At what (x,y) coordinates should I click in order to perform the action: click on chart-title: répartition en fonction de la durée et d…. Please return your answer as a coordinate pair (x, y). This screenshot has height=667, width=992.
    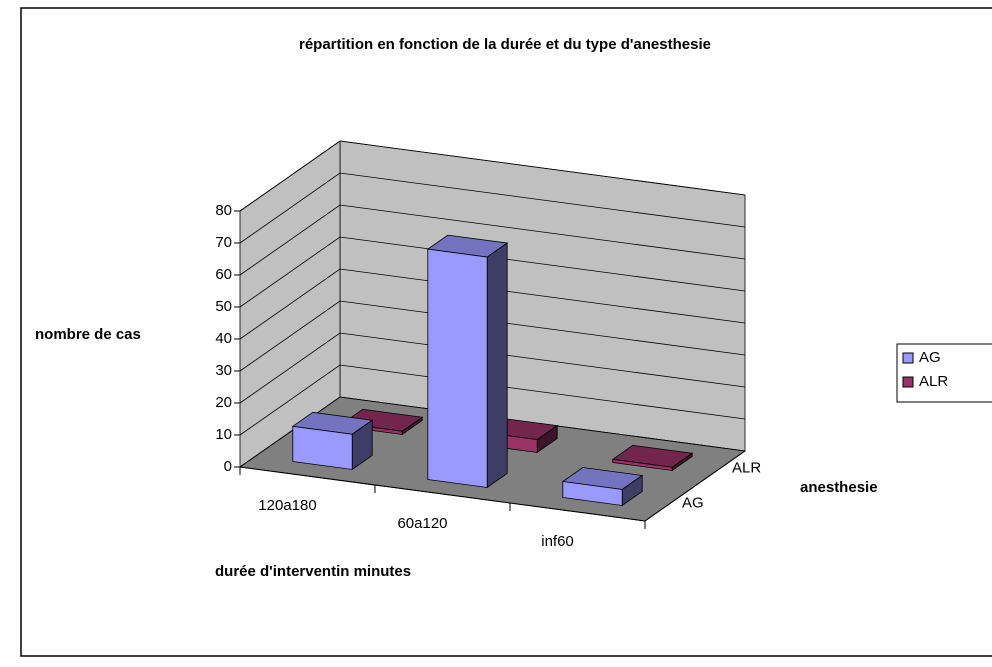
    Looking at the image, I should click on (505, 44).